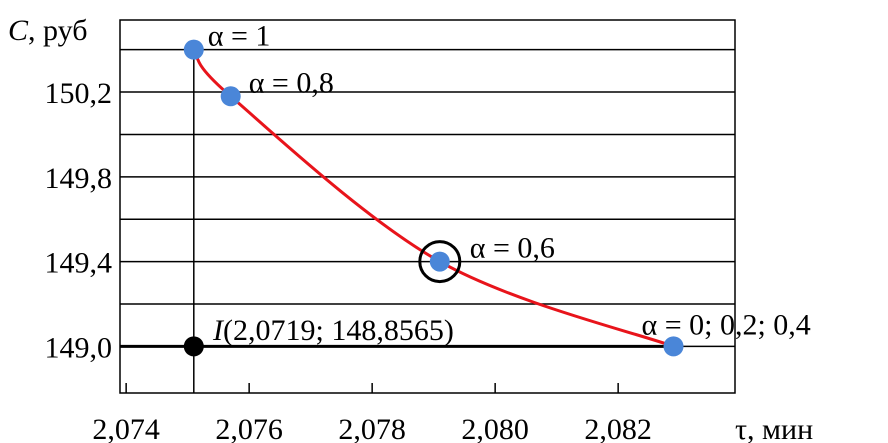 The width and height of the screenshot is (888, 443). What do you see at coordinates (249, 428) in the screenshot?
I see `x-tick-label: 2,076` at bounding box center [249, 428].